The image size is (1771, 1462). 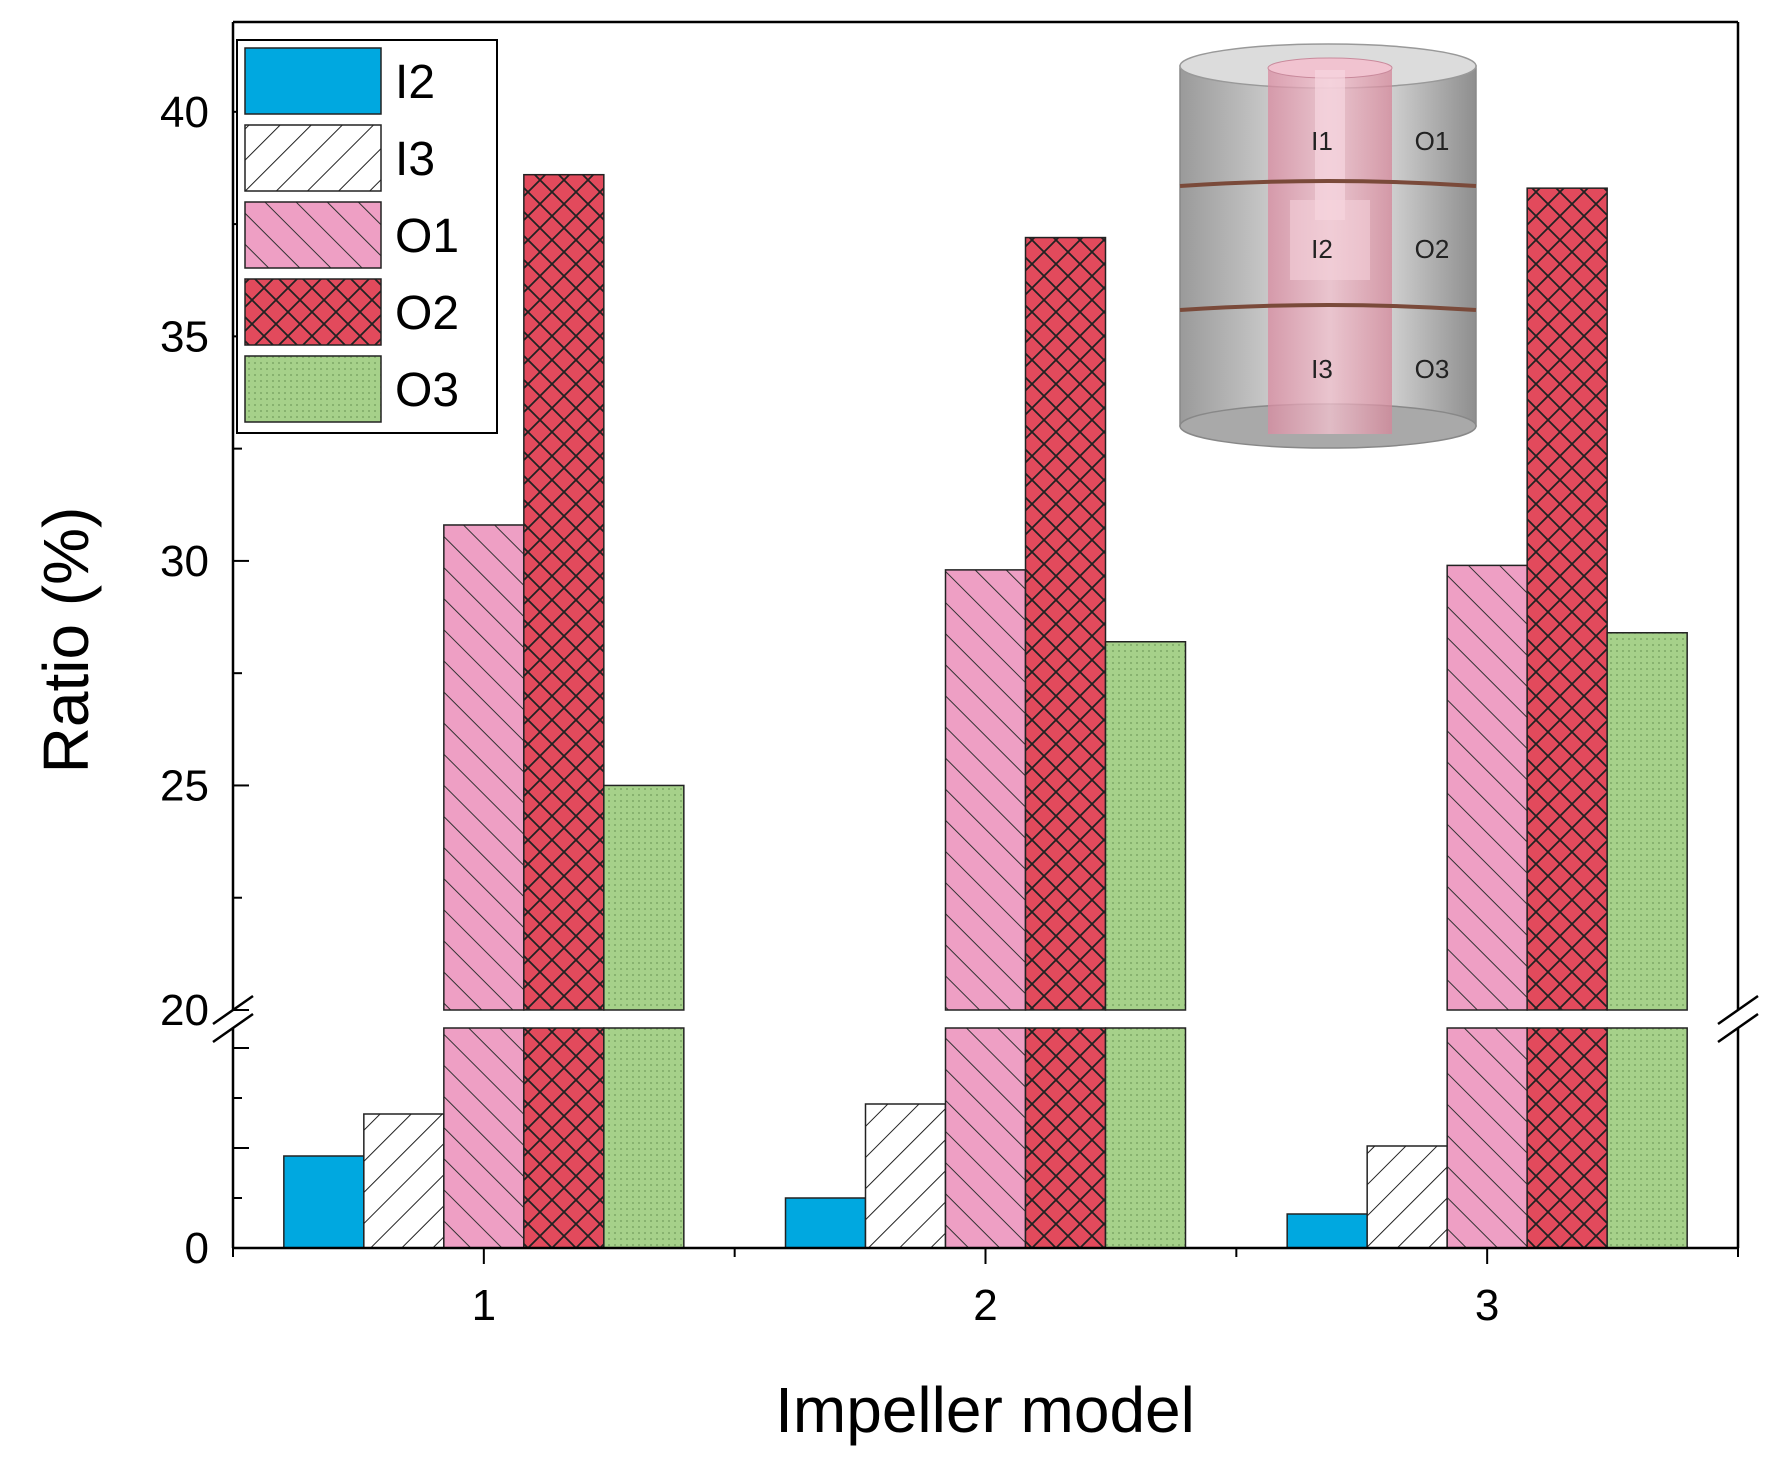 I want to click on inset-impeller, so click(x=1330, y=240).